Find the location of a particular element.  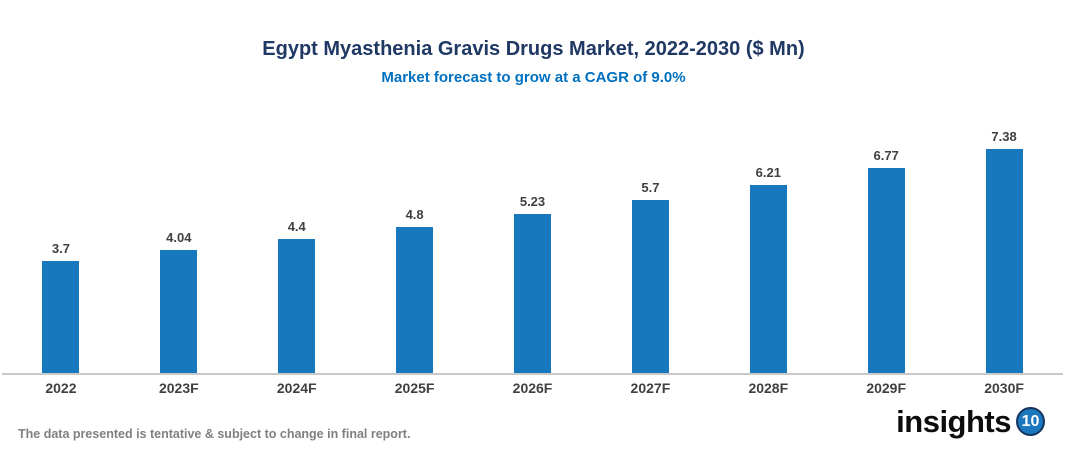

bar-group: 4.8 is located at coordinates (415, 290).